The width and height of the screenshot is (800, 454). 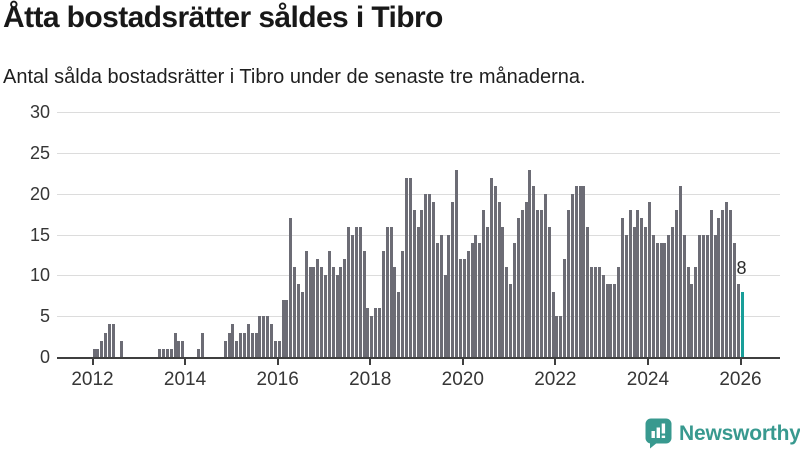 I want to click on y-axis-tick-label: 20, so click(x=39, y=193).